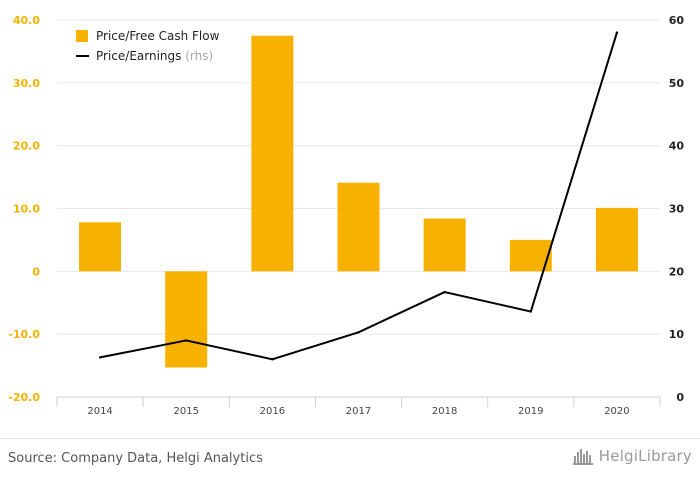  Describe the element at coordinates (185, 411) in the screenshot. I see `x-tick-label: 2015` at that location.